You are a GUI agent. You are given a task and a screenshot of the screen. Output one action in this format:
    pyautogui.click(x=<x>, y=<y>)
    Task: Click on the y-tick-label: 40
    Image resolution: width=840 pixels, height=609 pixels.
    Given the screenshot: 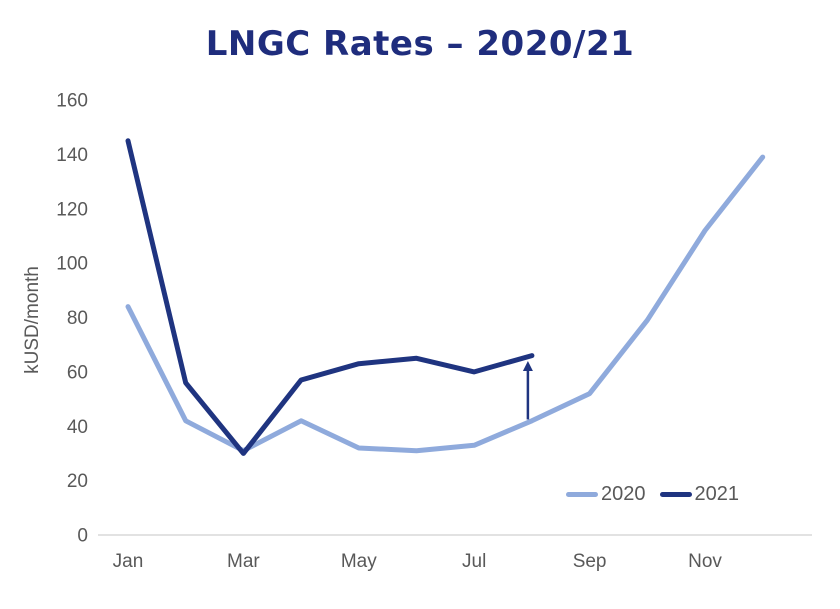 What is the action you would take?
    pyautogui.click(x=77, y=427)
    